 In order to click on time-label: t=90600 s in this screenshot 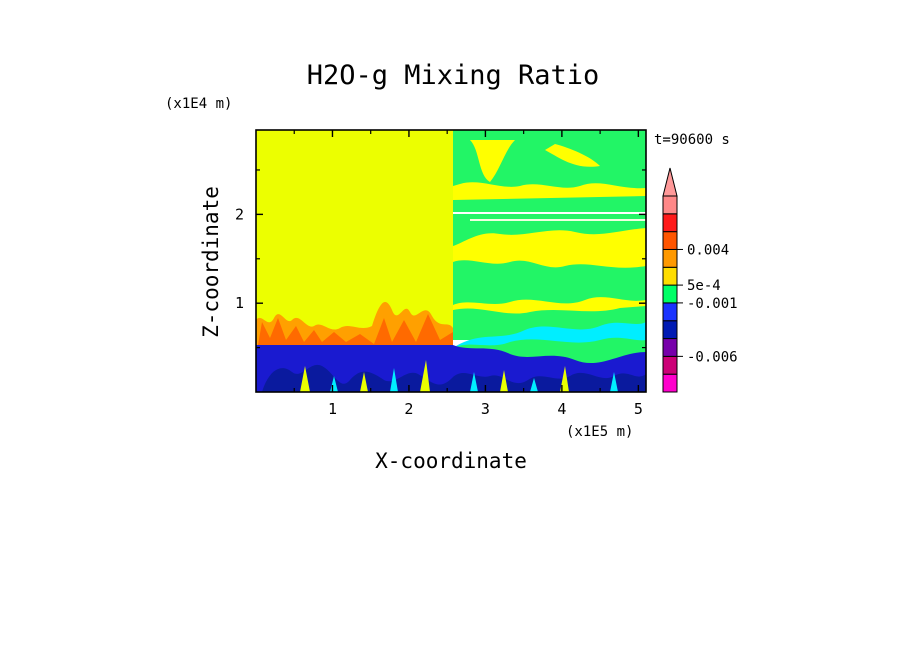, I will do `click(692, 140)`.